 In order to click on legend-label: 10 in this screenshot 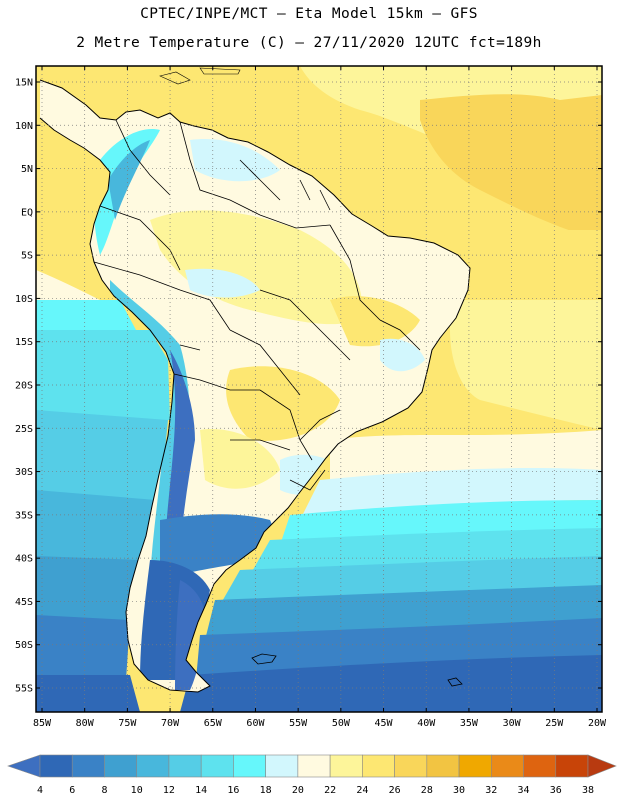, I will do `click(137, 790)`.